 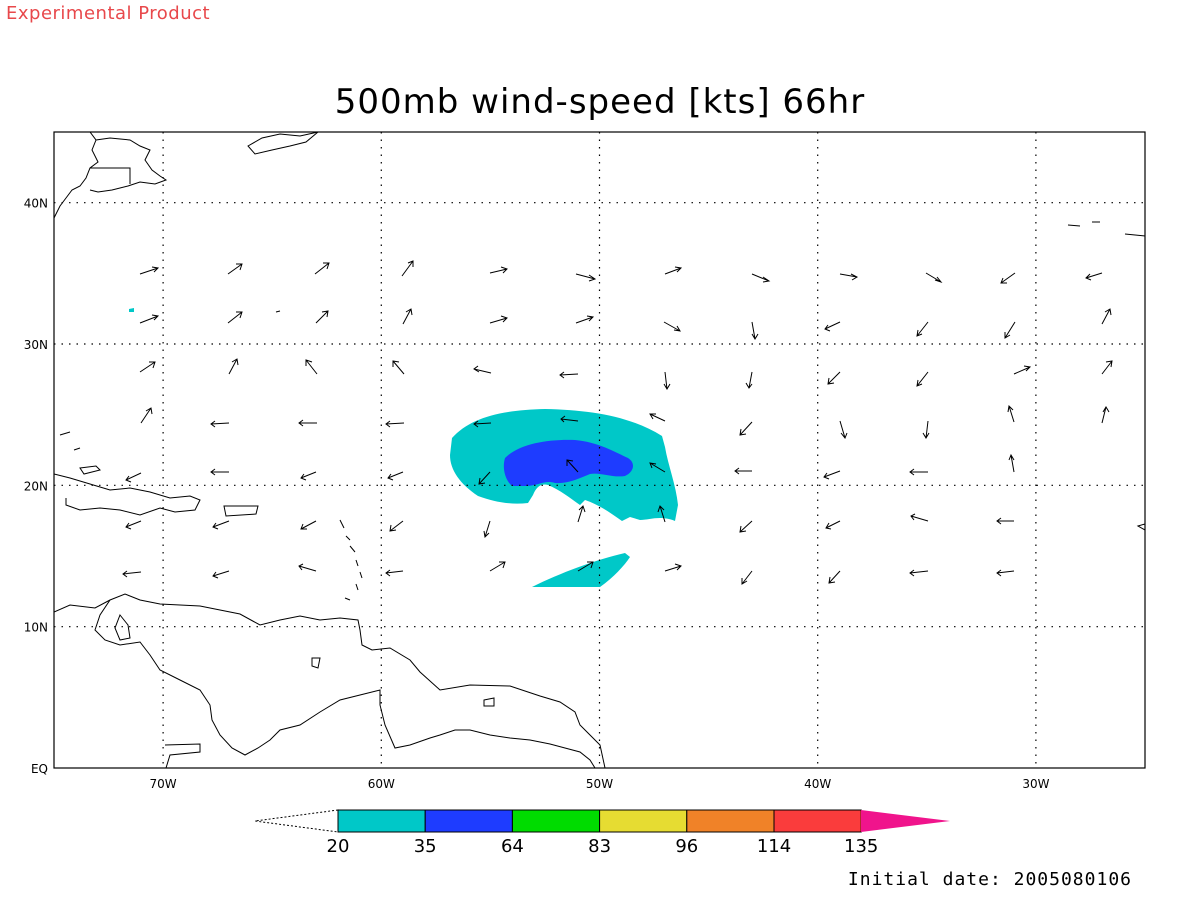 I want to click on colorbar-labels: 20 35 64 83 96 114 135, so click(x=603, y=846).